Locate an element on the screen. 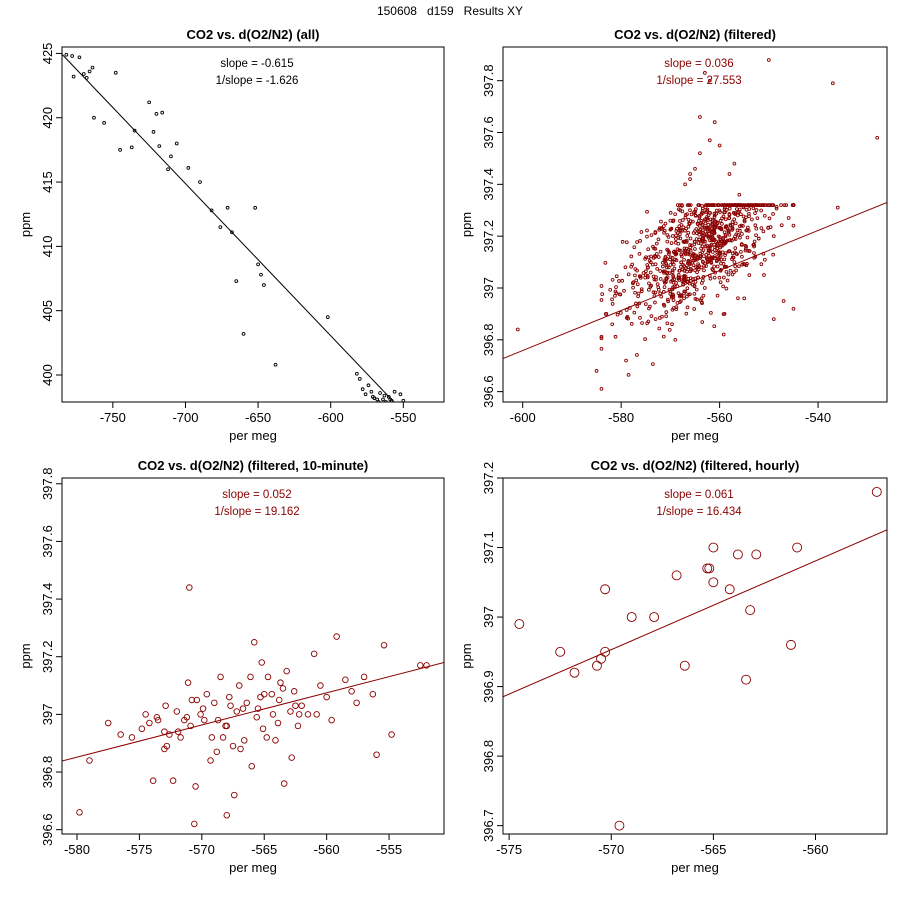 This screenshot has height=900, width=900. y-tick-label: 397.6 is located at coordinates (488, 132).